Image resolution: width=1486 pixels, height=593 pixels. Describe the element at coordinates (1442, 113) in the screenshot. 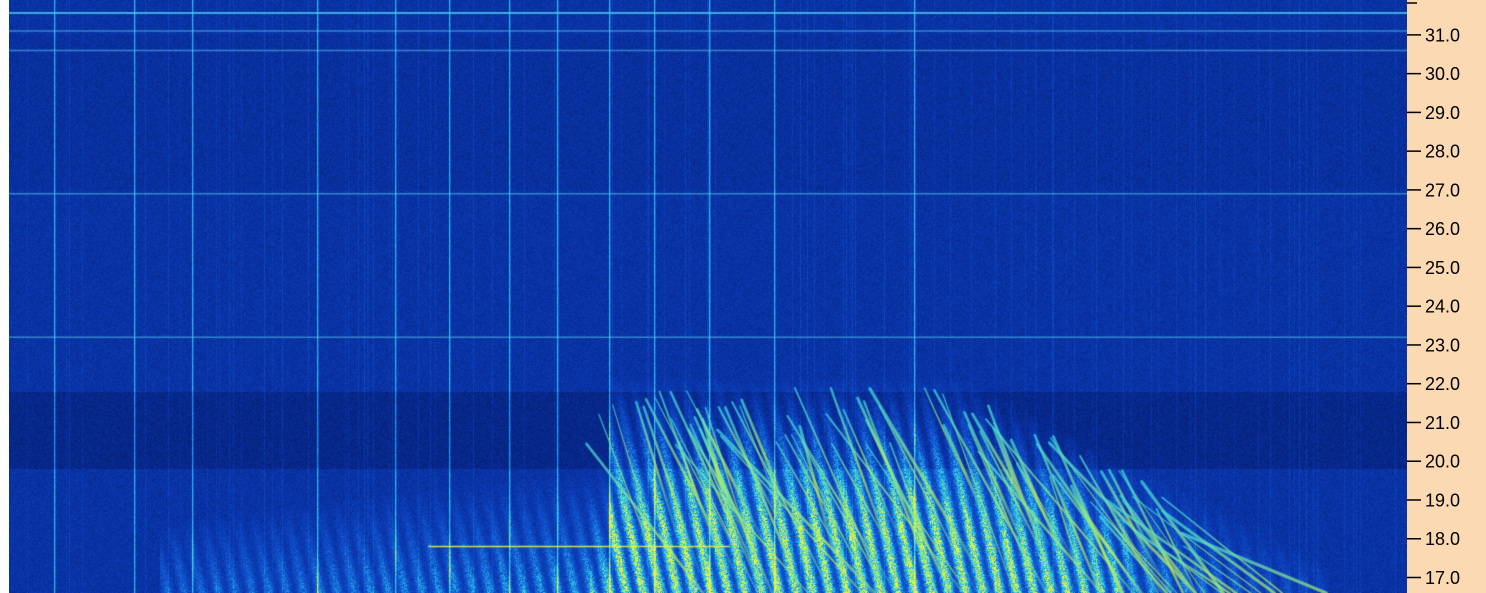

I see `frequency-tick-label: 29.0` at that location.